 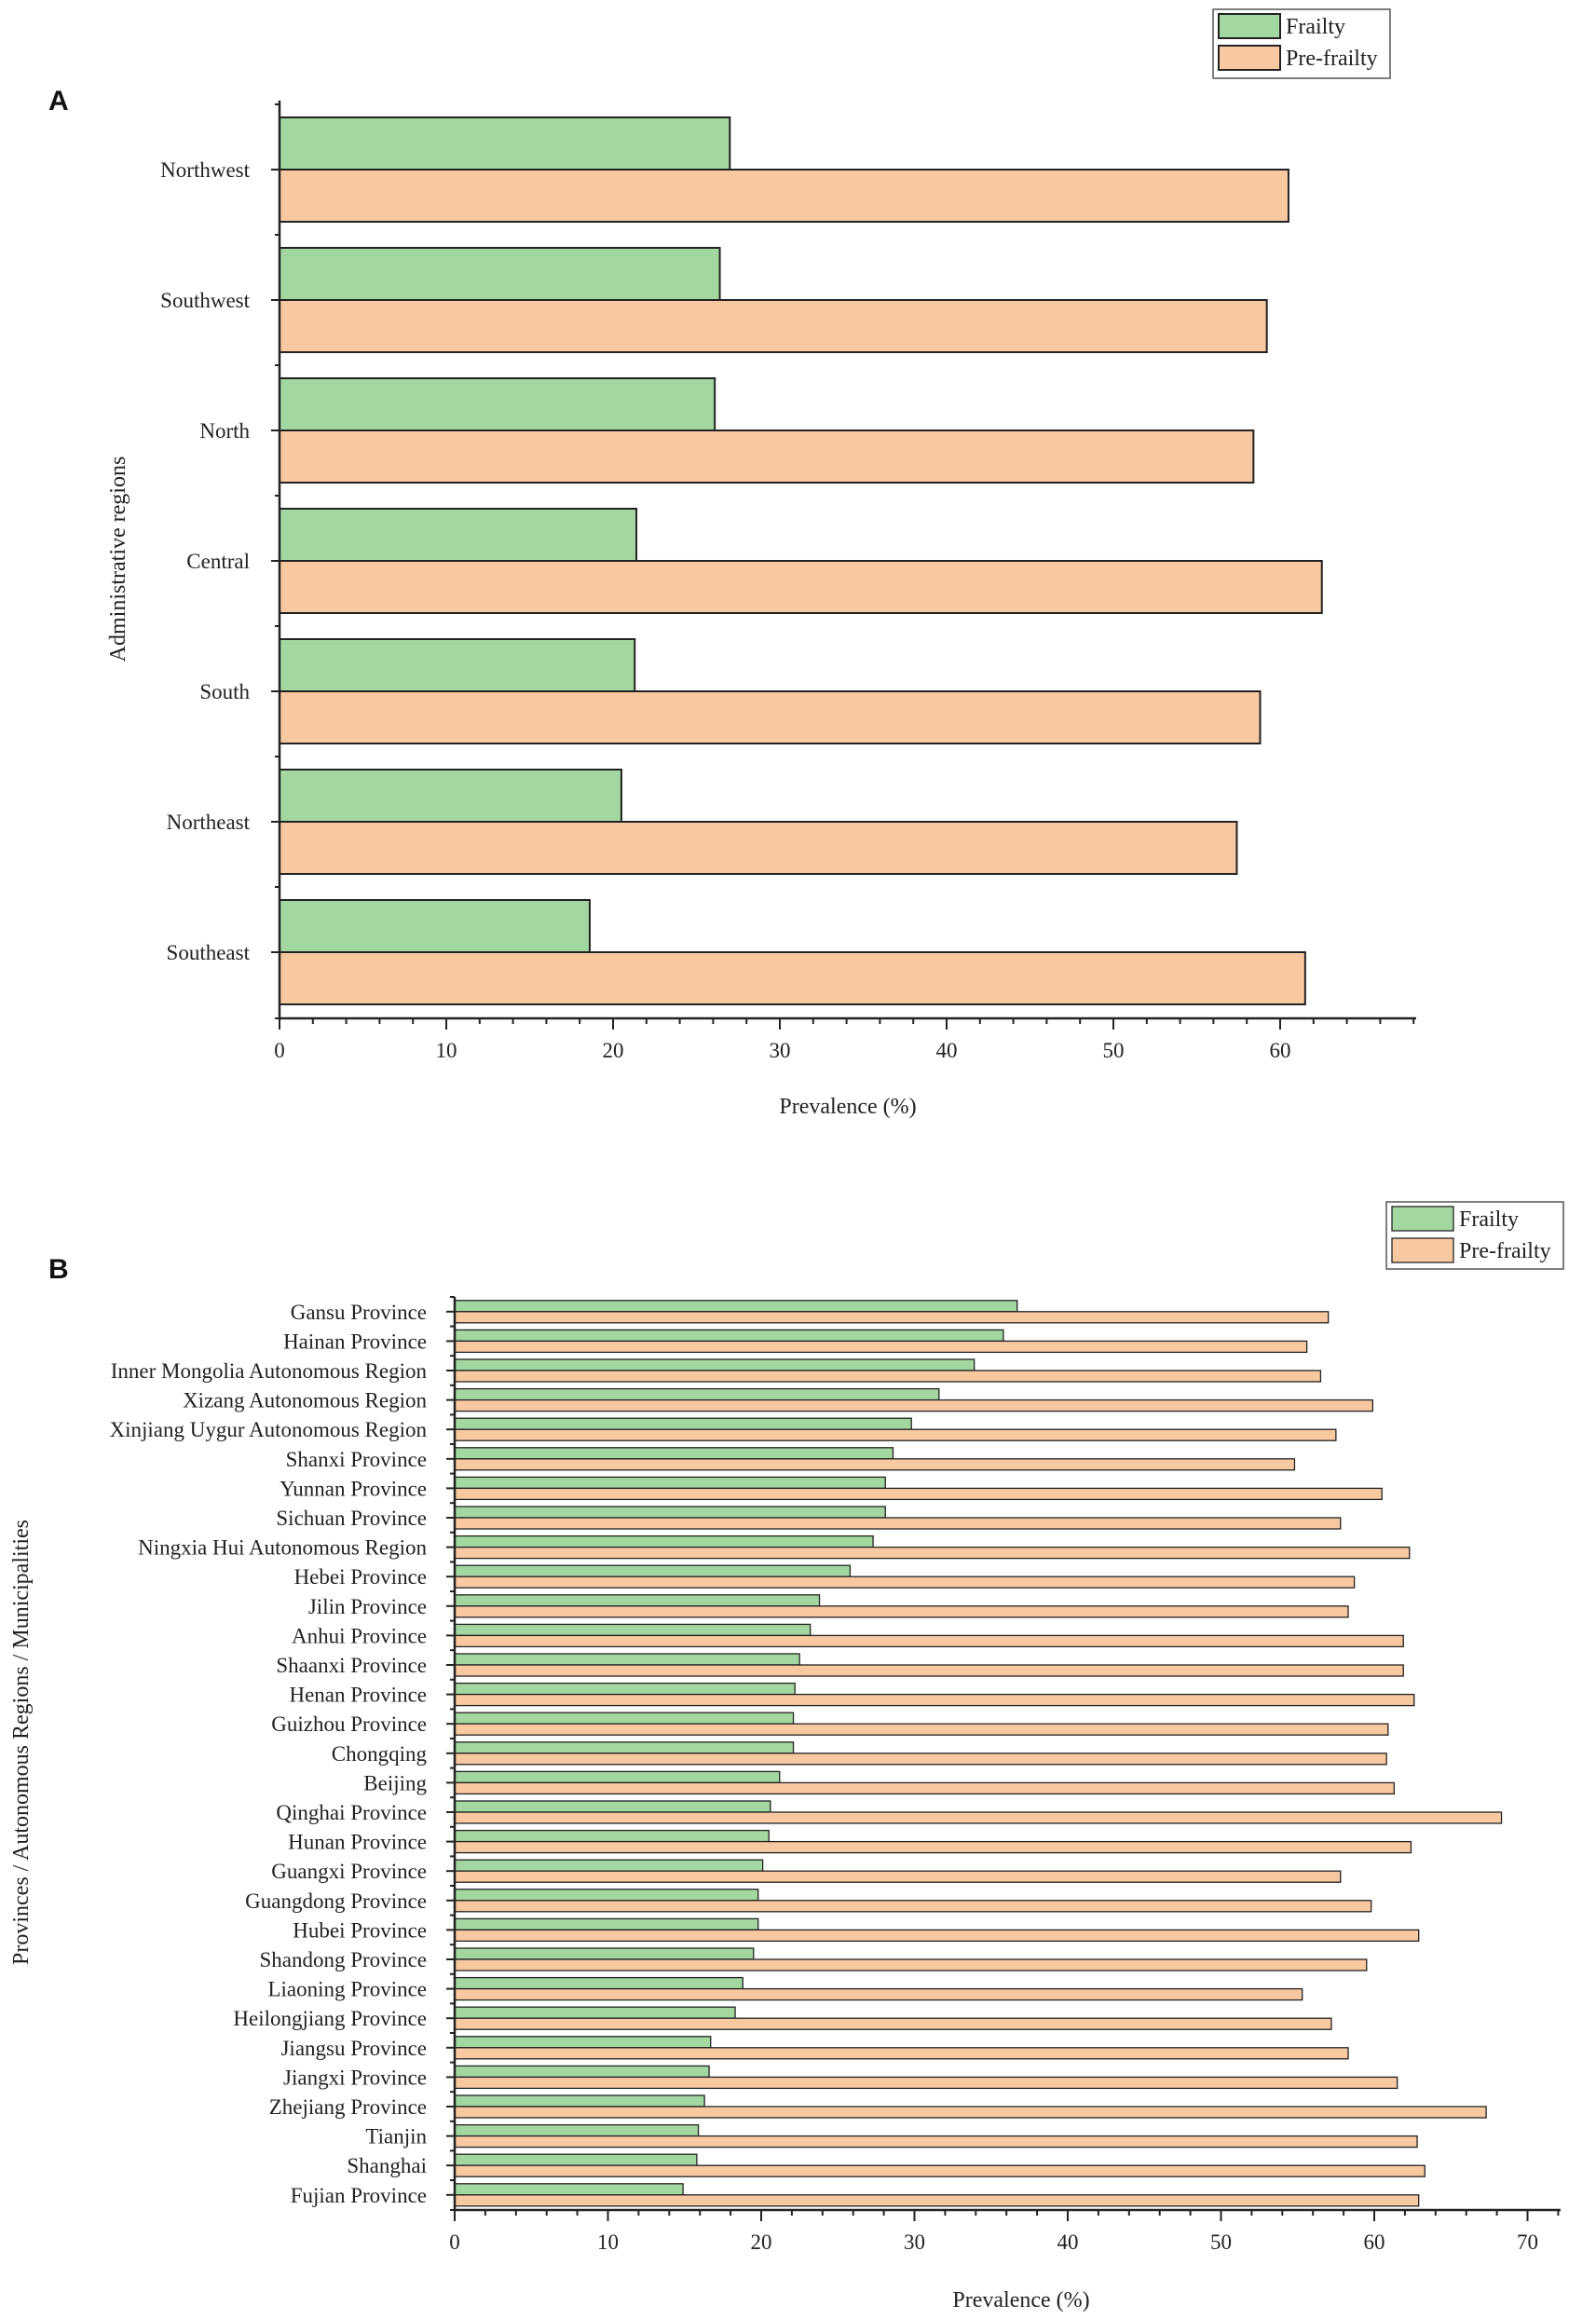 I want to click on legend-swatch-pre-frailty, so click(x=1422, y=1250).